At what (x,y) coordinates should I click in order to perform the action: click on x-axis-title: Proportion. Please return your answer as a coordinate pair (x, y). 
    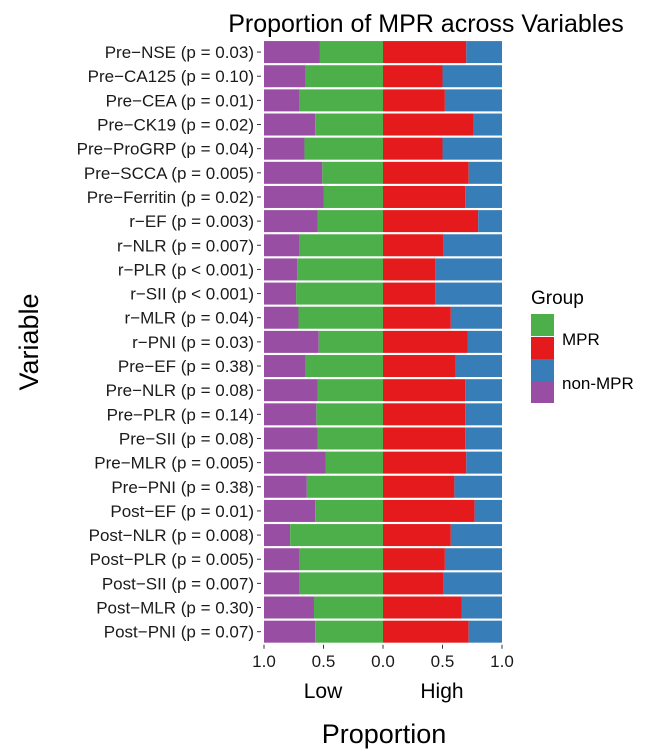
    Looking at the image, I should click on (384, 734).